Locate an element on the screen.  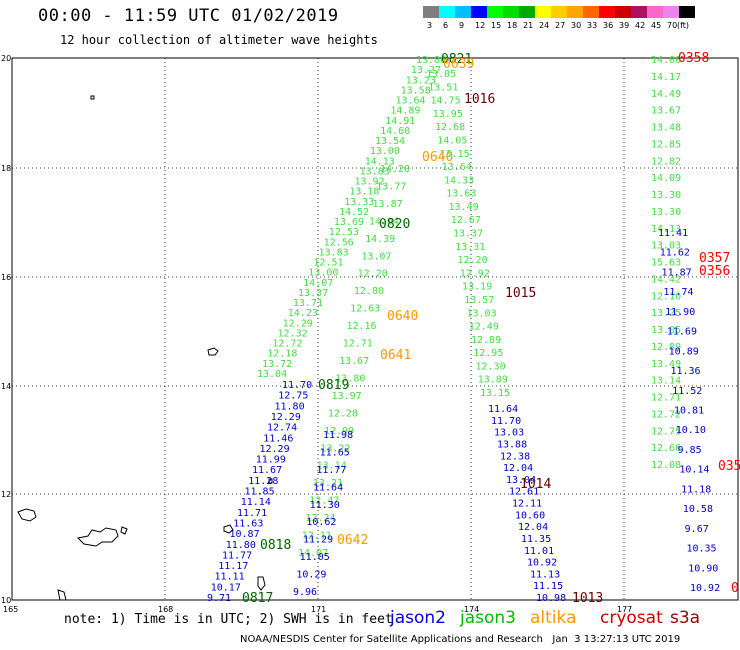
wave-height-value: 13.67 is located at coordinates (354, 361).